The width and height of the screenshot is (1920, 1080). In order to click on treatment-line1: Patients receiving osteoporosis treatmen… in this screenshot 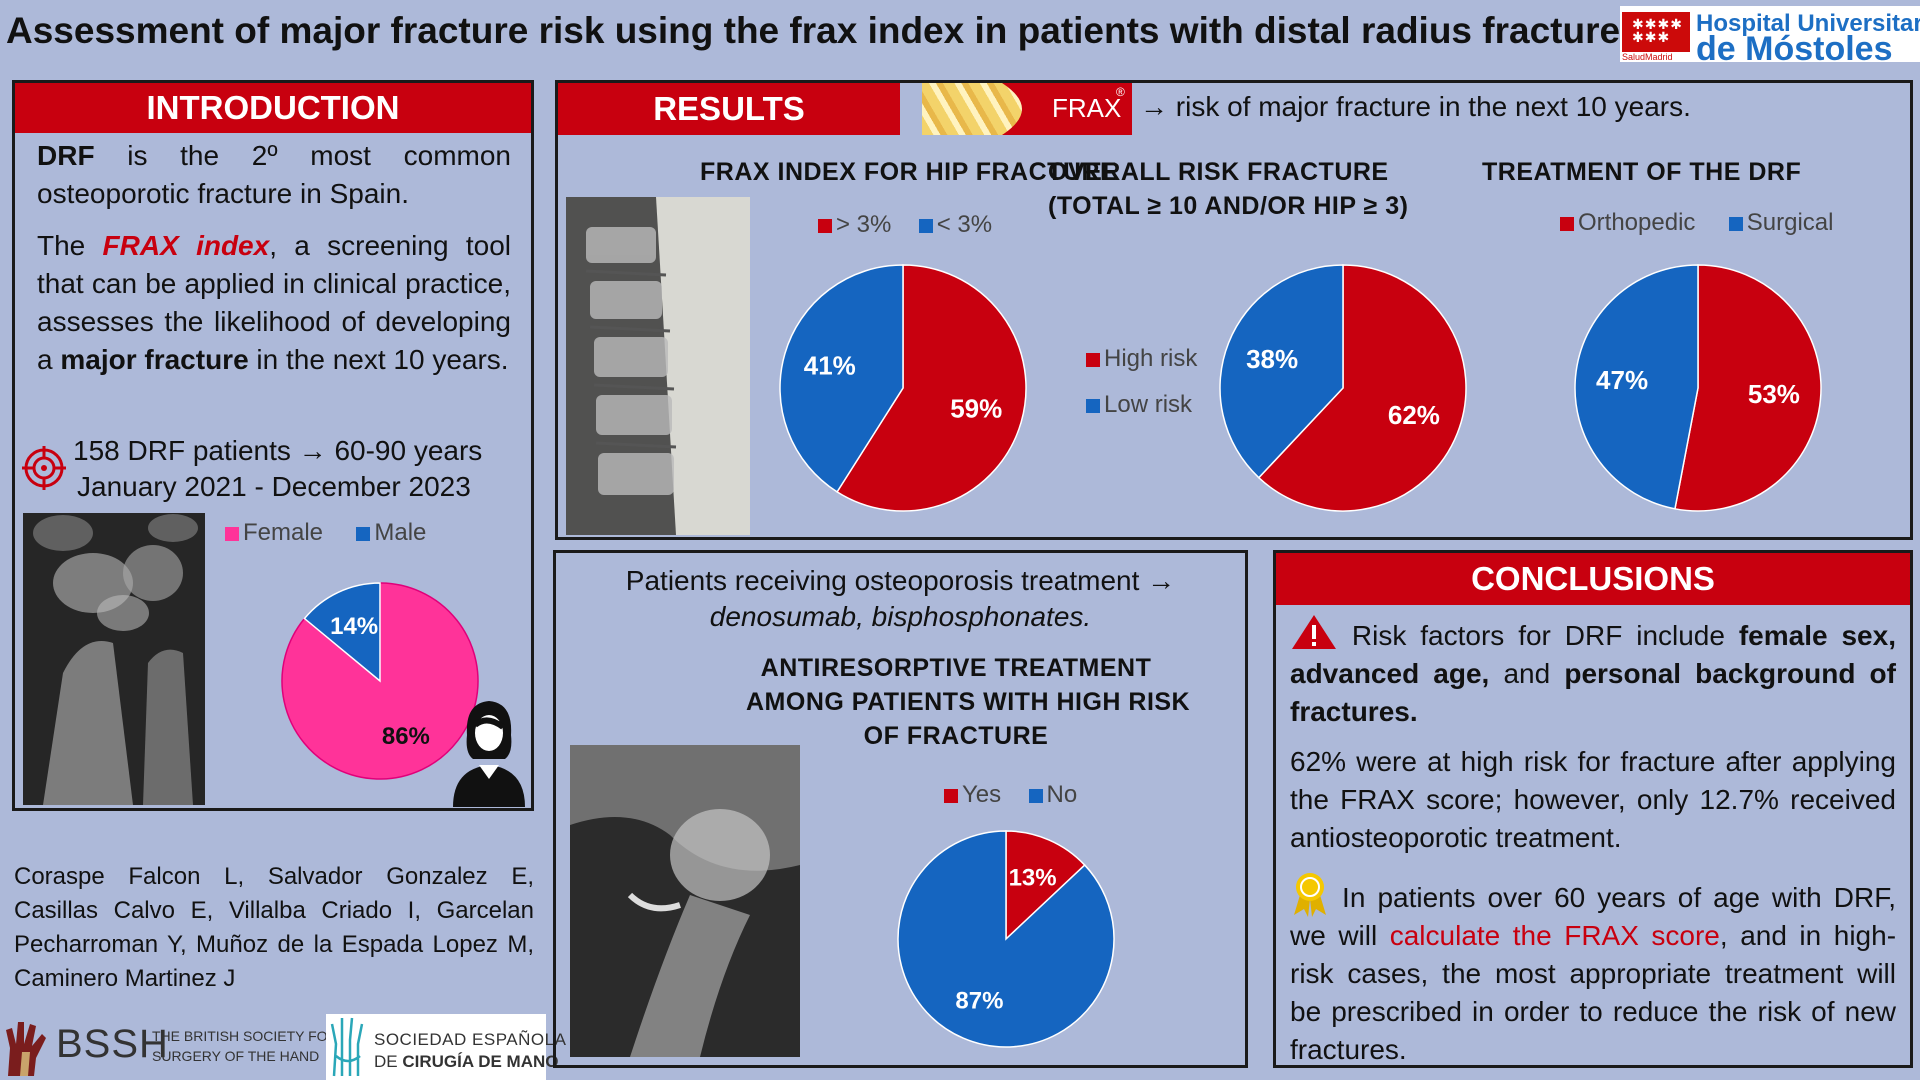, I will do `click(900, 580)`.